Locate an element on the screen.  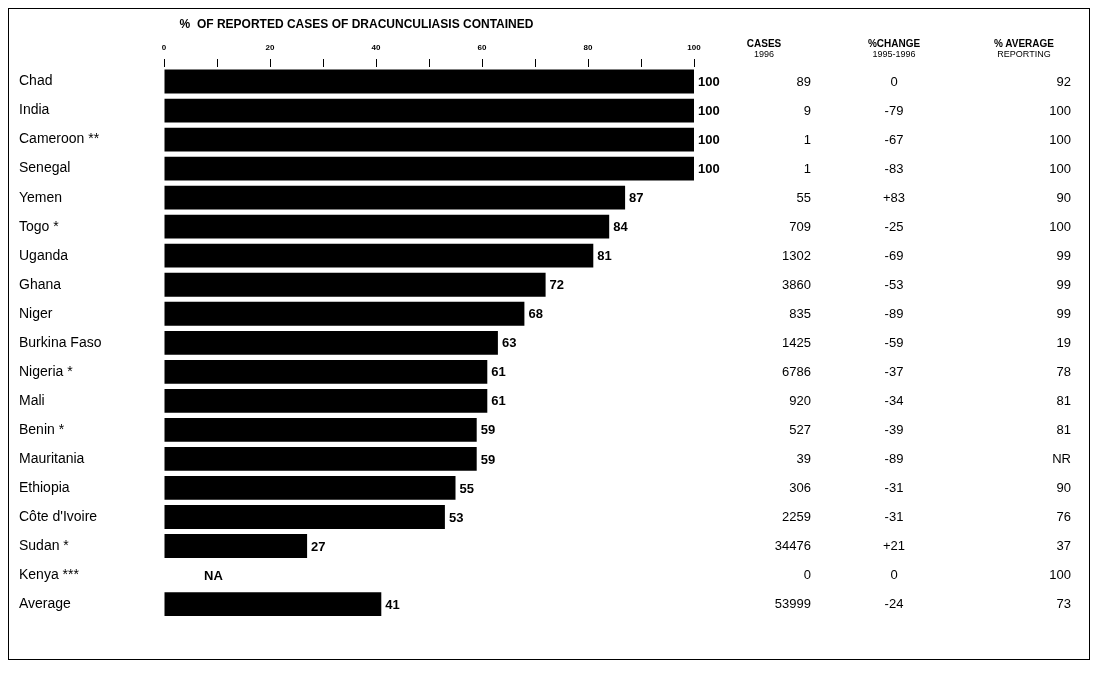
text: 709 is located at coordinates (800, 226).